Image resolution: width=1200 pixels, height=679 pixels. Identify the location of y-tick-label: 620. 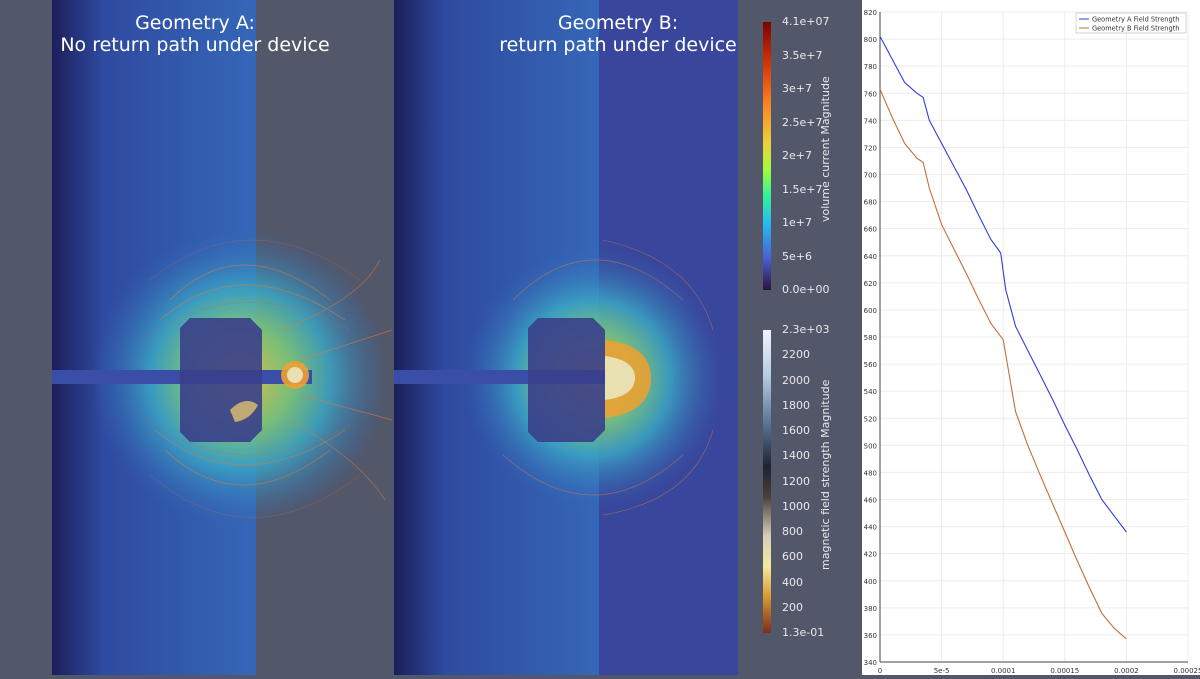
(870, 284).